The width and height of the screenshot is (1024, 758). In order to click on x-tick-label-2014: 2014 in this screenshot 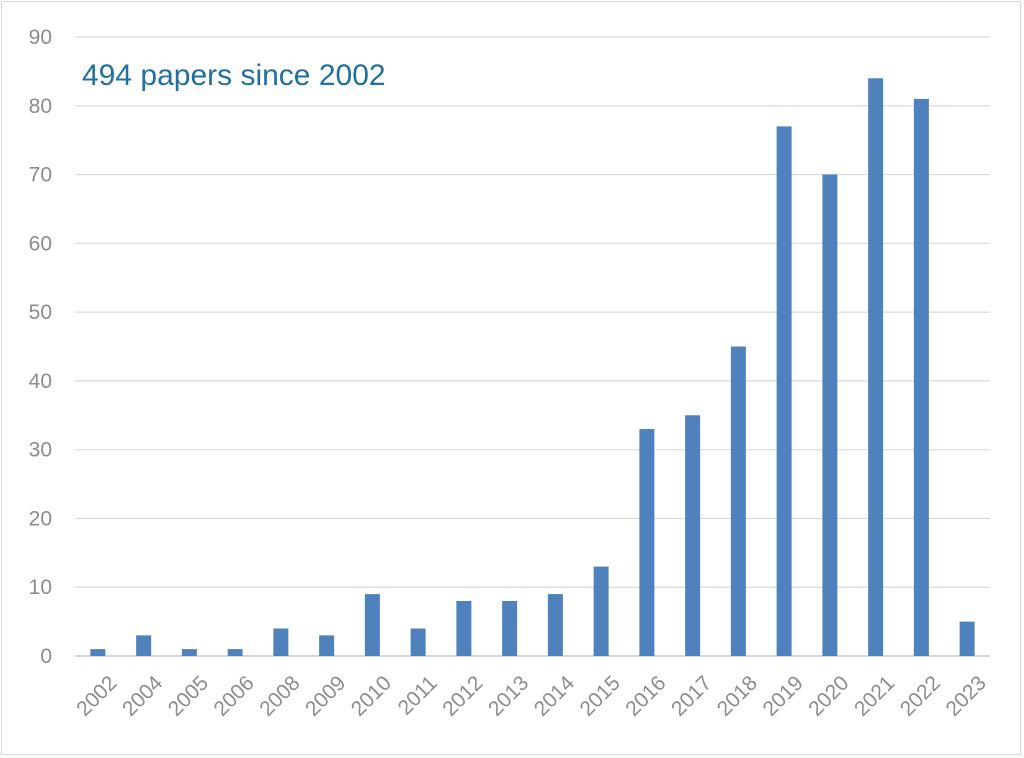, I will do `click(555, 696)`.